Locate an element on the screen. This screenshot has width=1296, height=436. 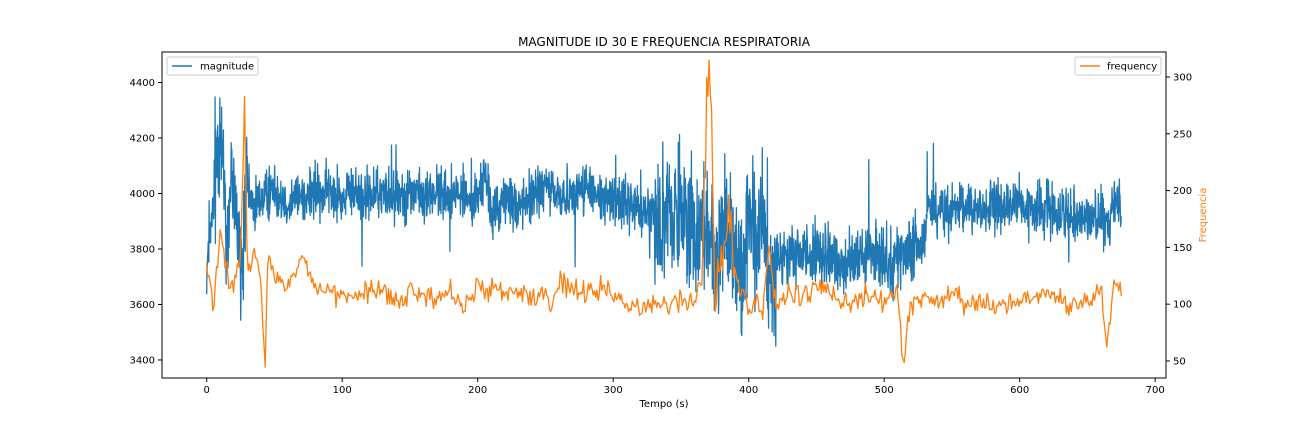
x-tick-label: 500 is located at coordinates (884, 390).